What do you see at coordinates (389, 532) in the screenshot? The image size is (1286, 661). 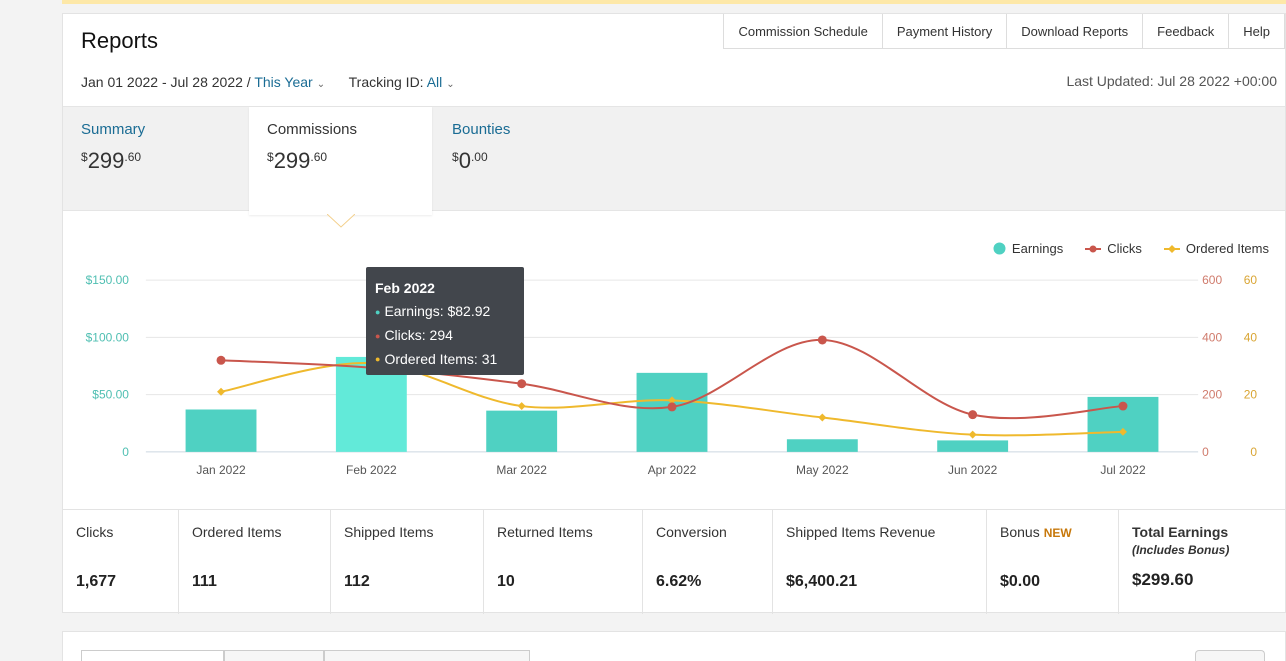 I see `stat-label: Shipped Items` at bounding box center [389, 532].